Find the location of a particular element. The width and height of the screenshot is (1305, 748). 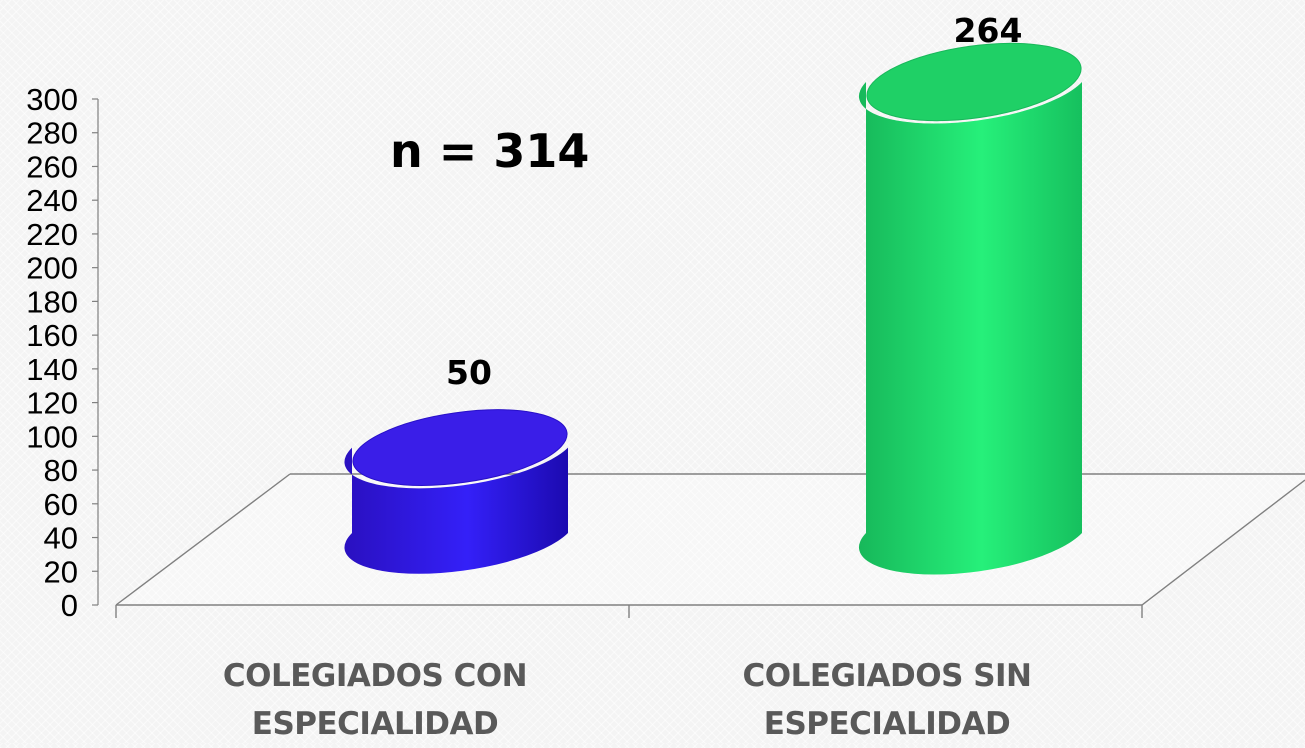

value-axis-tick-label: 260 is located at coordinates (52, 166).